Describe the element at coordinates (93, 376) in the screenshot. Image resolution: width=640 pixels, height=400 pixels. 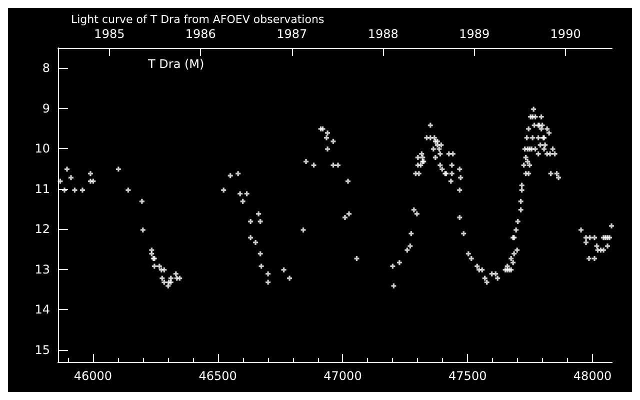
I see `x-tick-label: 46000` at that location.